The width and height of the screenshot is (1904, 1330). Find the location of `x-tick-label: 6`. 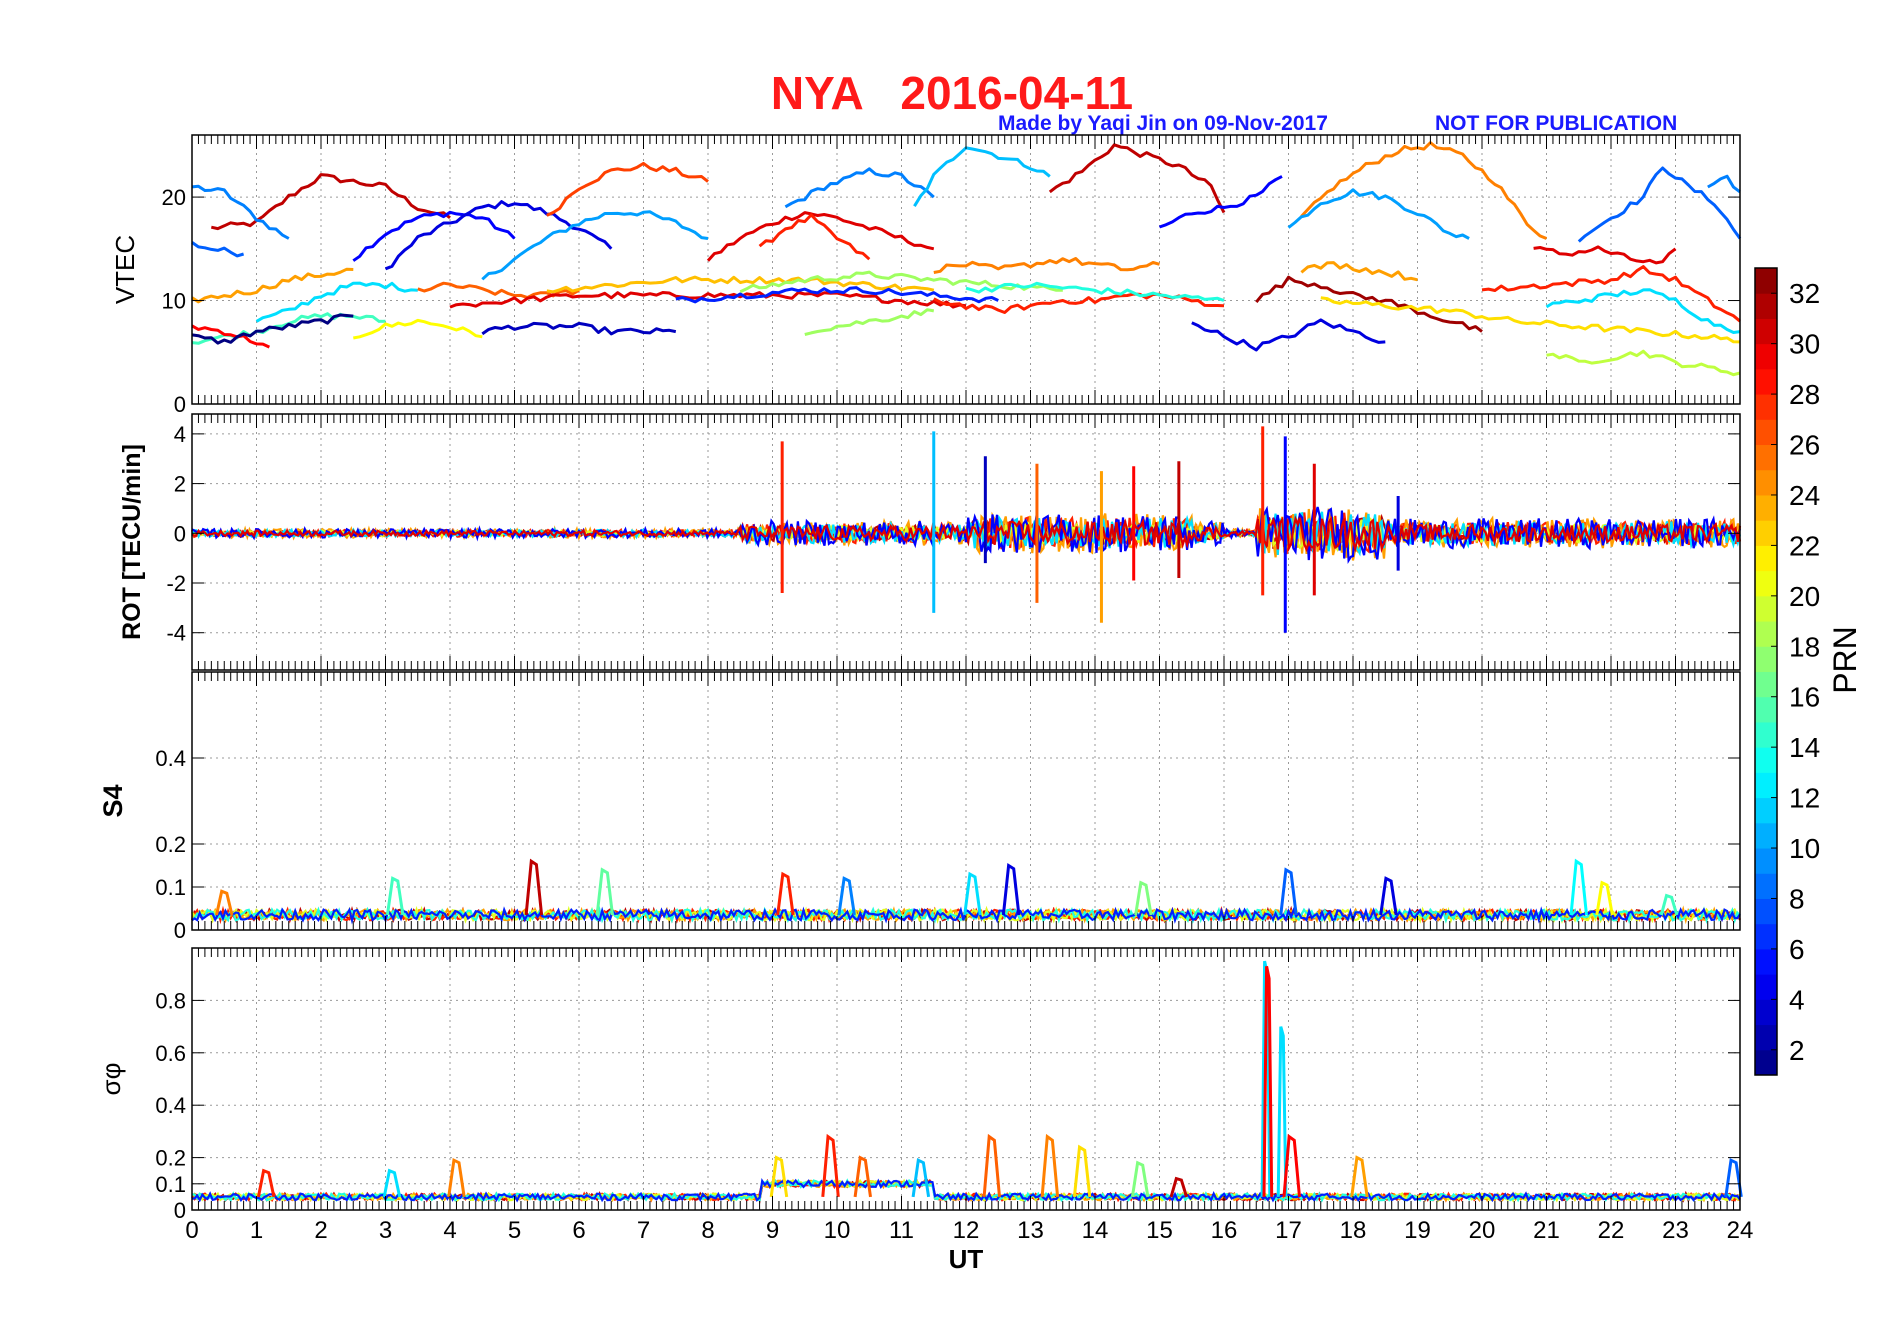

x-tick-label: 6 is located at coordinates (578, 1230).